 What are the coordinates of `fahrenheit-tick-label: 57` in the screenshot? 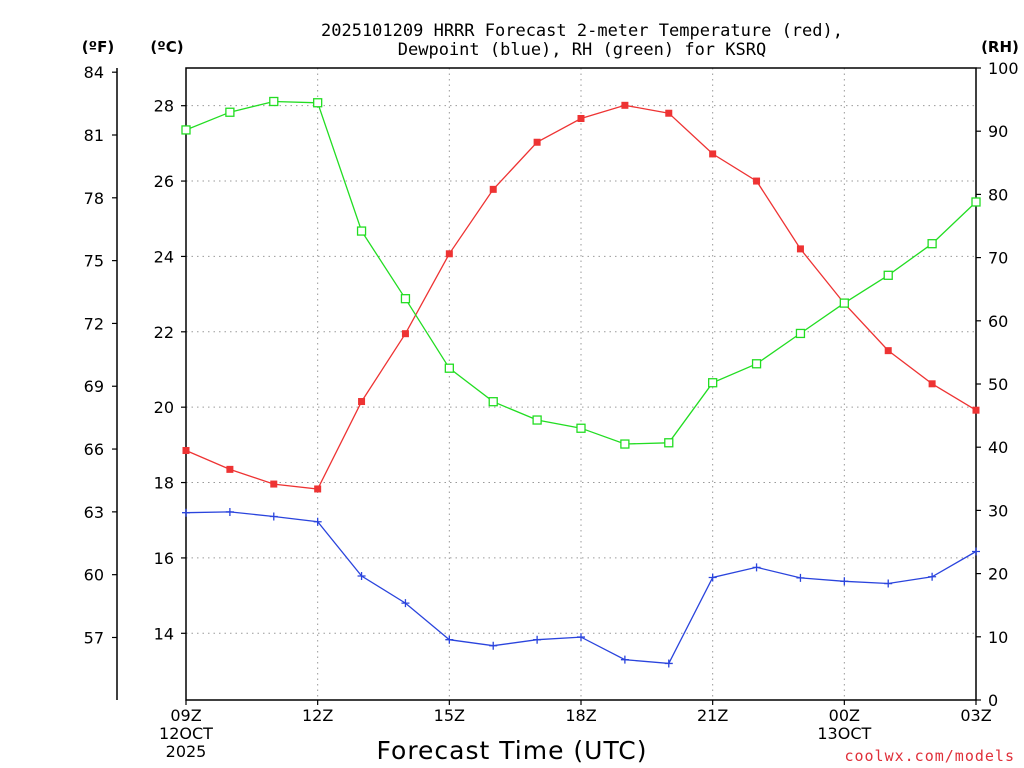 It's located at (94, 637).